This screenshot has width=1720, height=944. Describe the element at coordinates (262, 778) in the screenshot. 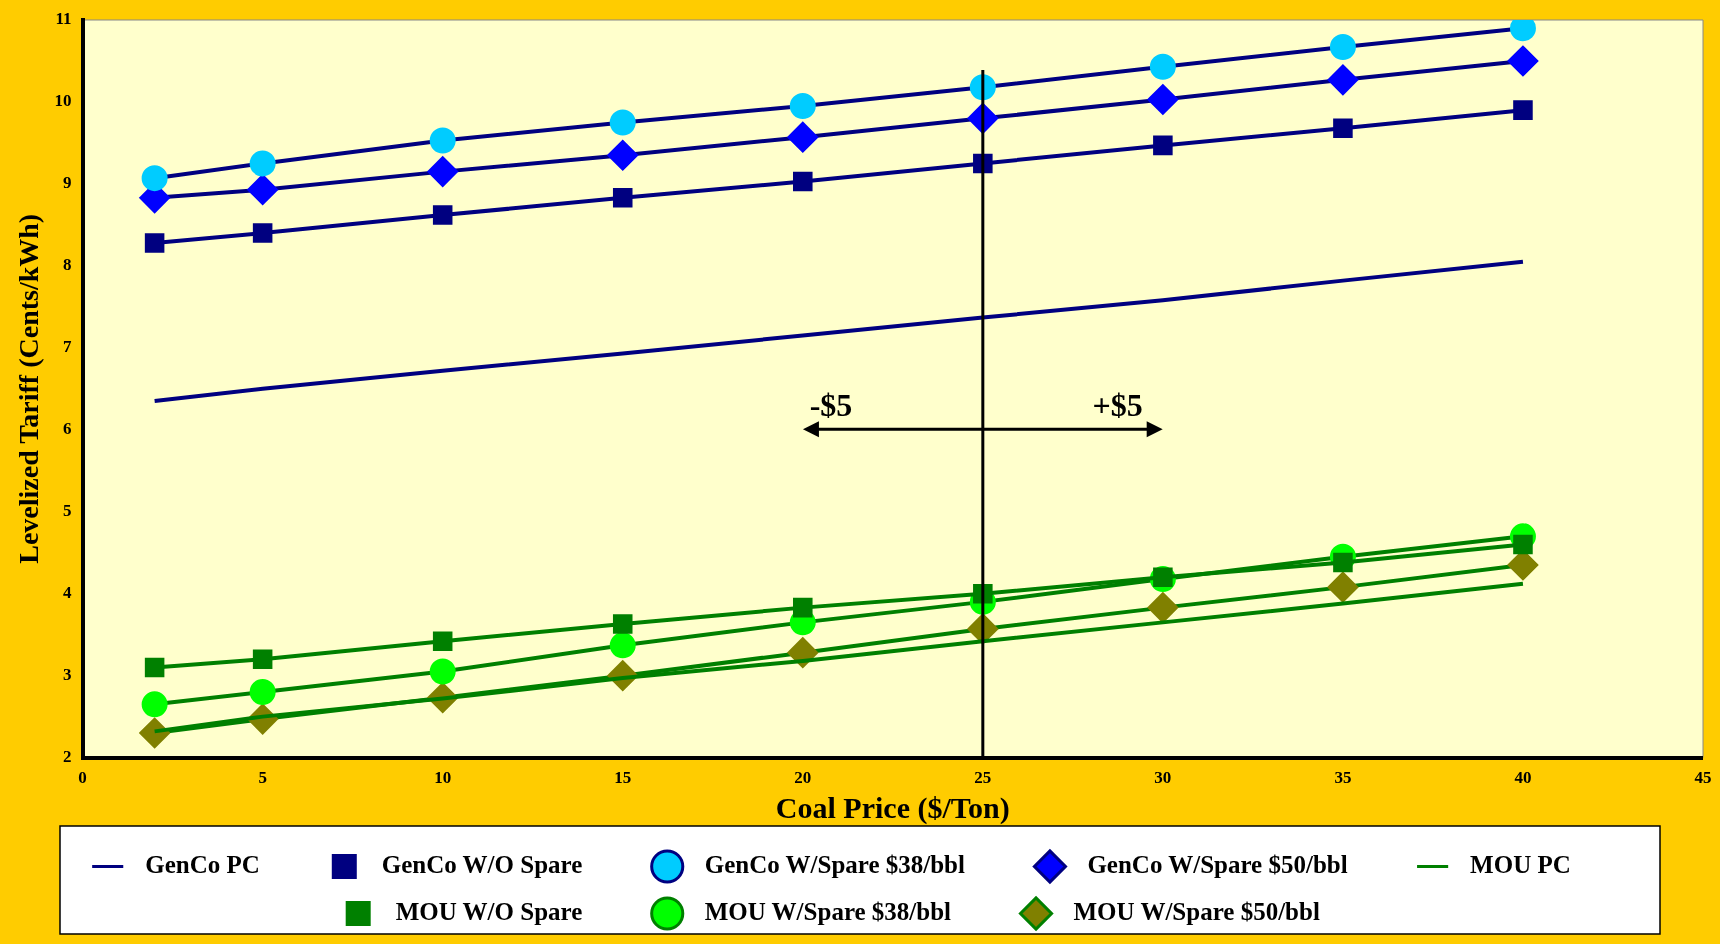

I see `x-tick-label: 5` at that location.